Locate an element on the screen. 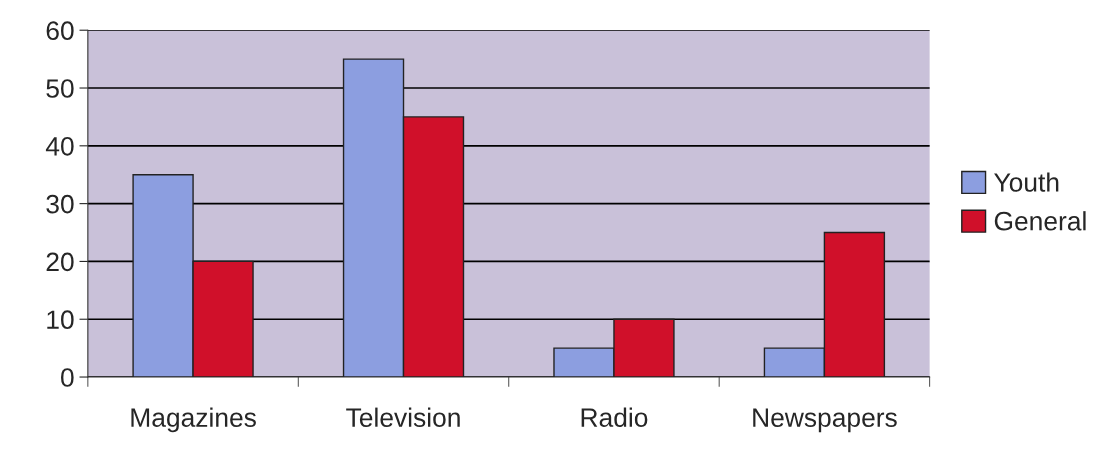 This screenshot has width=1112, height=451. x-tick-label: Radio is located at coordinates (614, 417).